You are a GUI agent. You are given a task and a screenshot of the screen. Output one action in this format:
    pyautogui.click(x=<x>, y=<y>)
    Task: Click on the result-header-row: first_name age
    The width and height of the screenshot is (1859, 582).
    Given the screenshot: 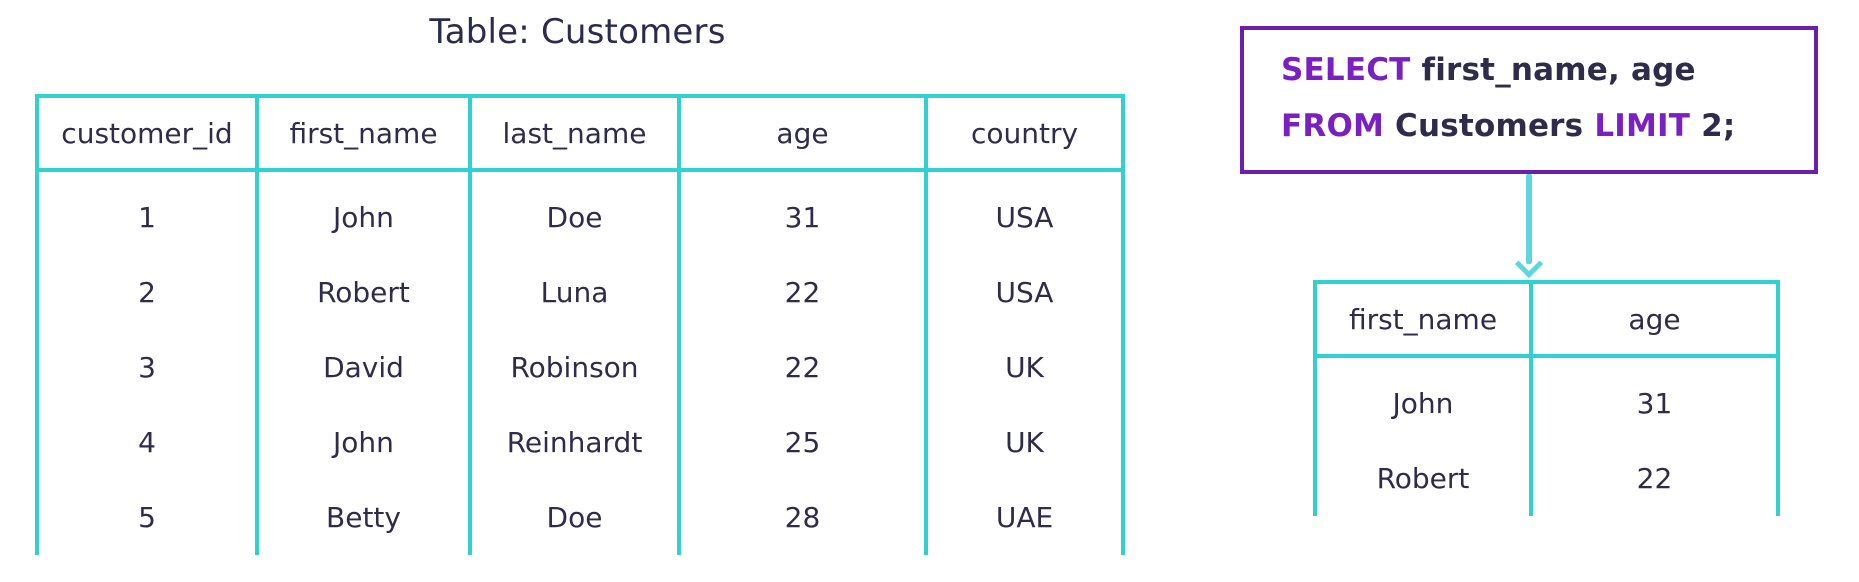 What is the action you would take?
    pyautogui.click(x=1546, y=319)
    